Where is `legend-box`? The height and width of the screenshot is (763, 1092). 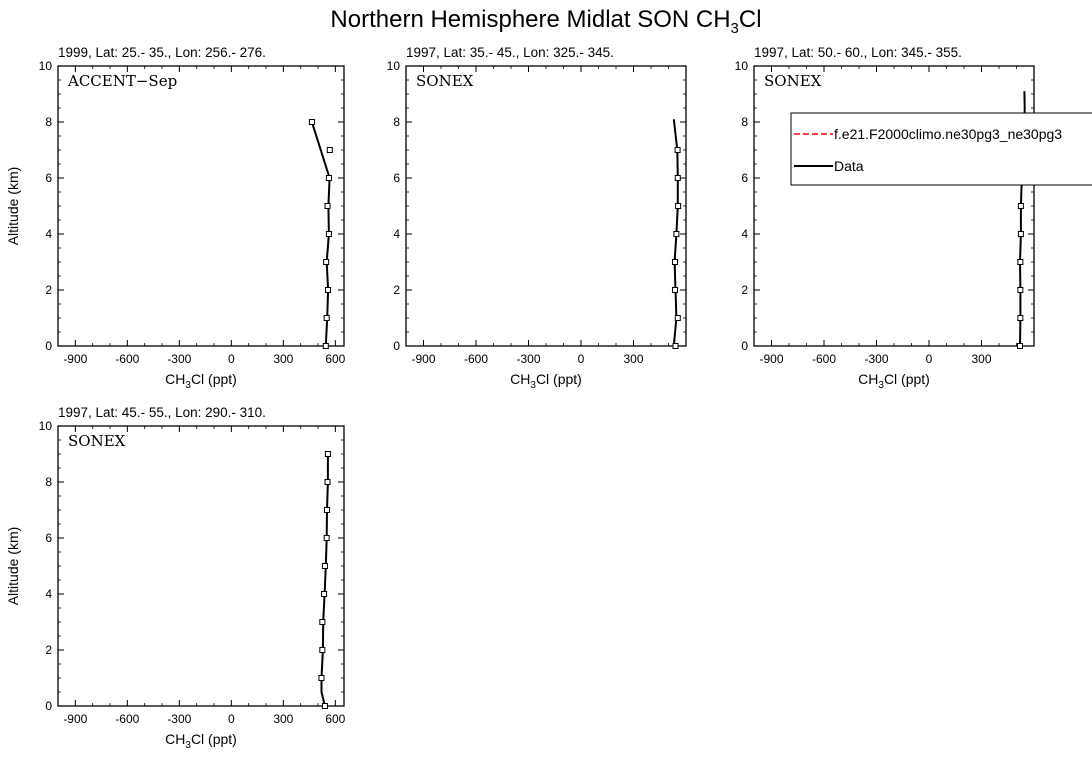
legend-box is located at coordinates (941, 149).